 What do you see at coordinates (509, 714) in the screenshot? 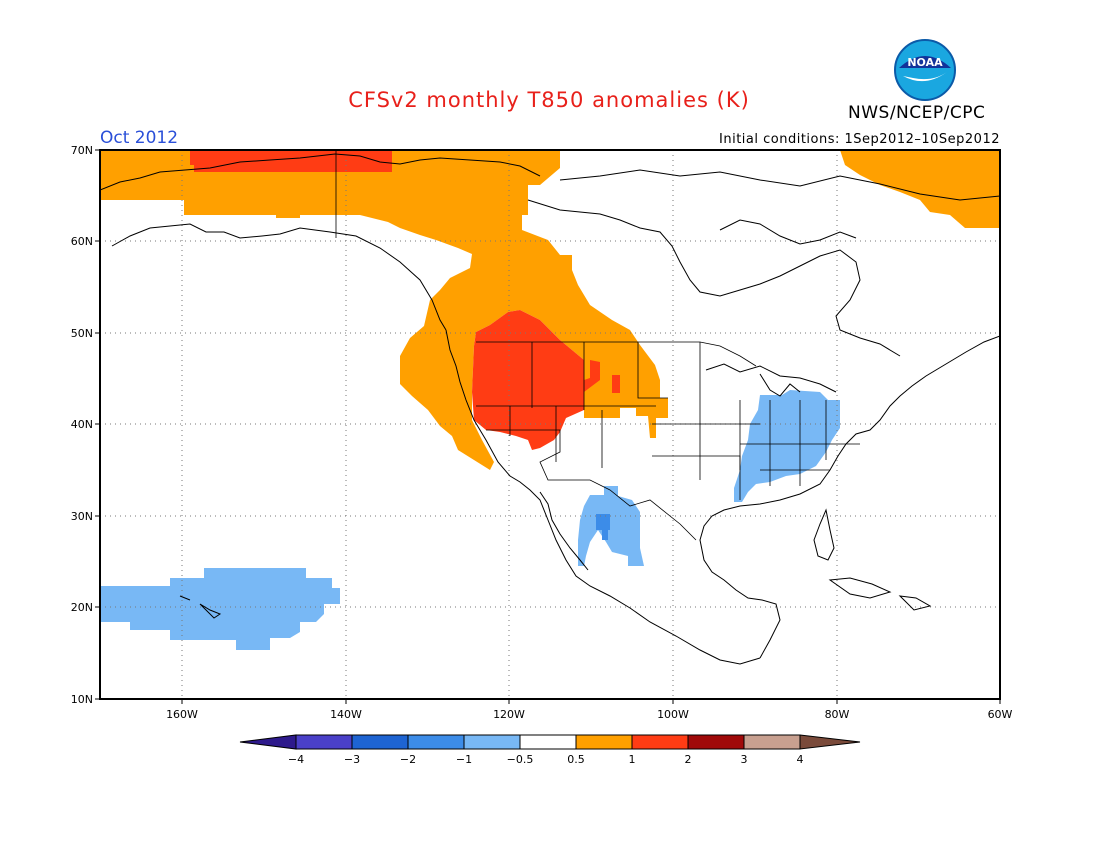
I see `lon-label: 120W` at bounding box center [509, 714].